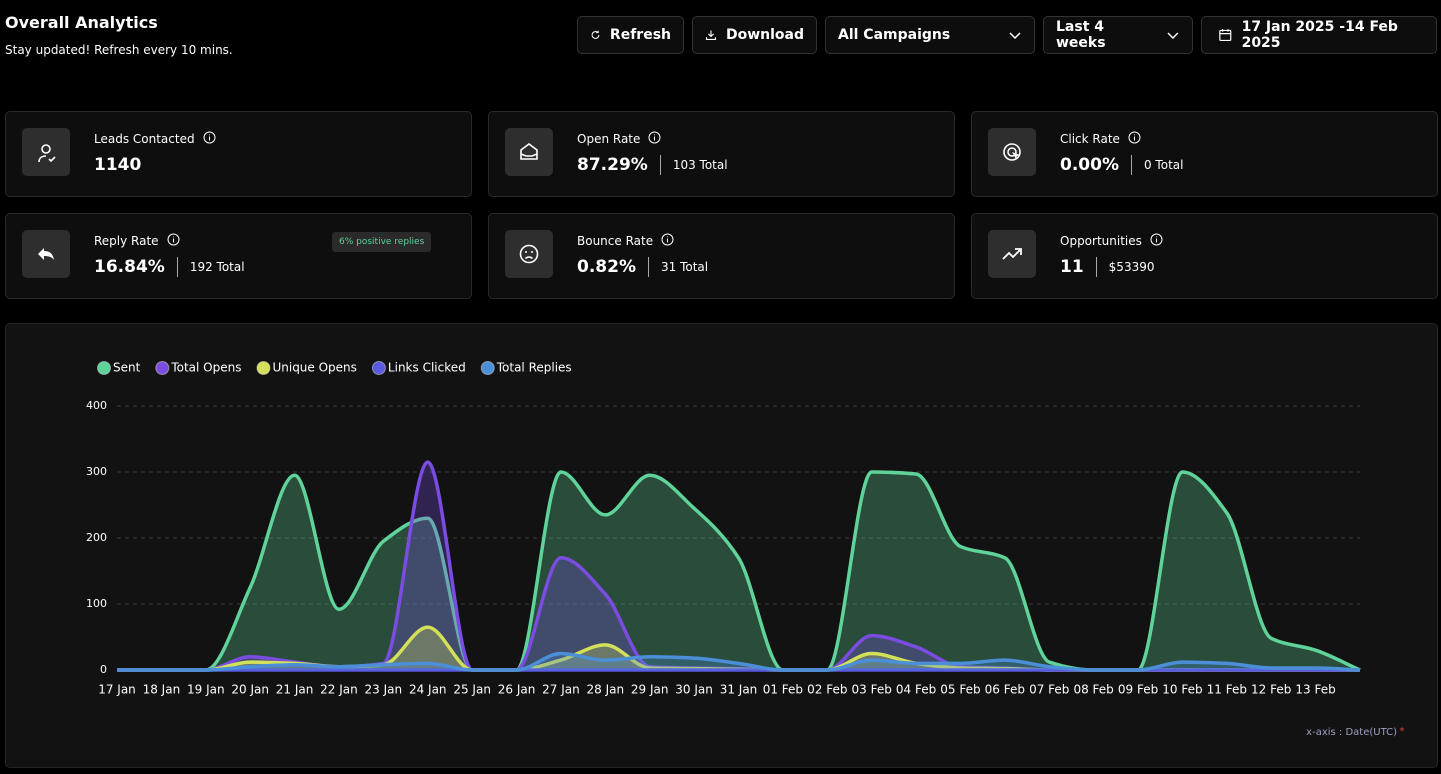 The image size is (1441, 774). What do you see at coordinates (1402, 731) in the screenshot?
I see `x-axis-note-mark: *` at bounding box center [1402, 731].